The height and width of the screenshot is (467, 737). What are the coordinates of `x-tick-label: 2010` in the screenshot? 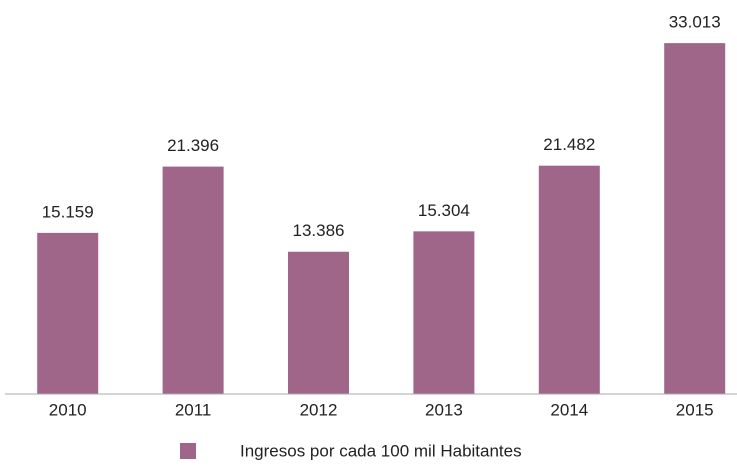 It's located at (68, 409).